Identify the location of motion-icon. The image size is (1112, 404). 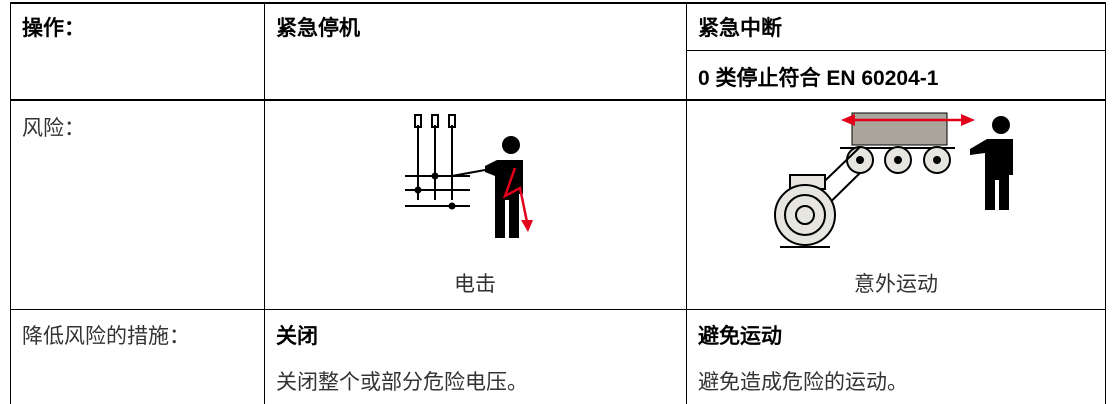
(893, 180).